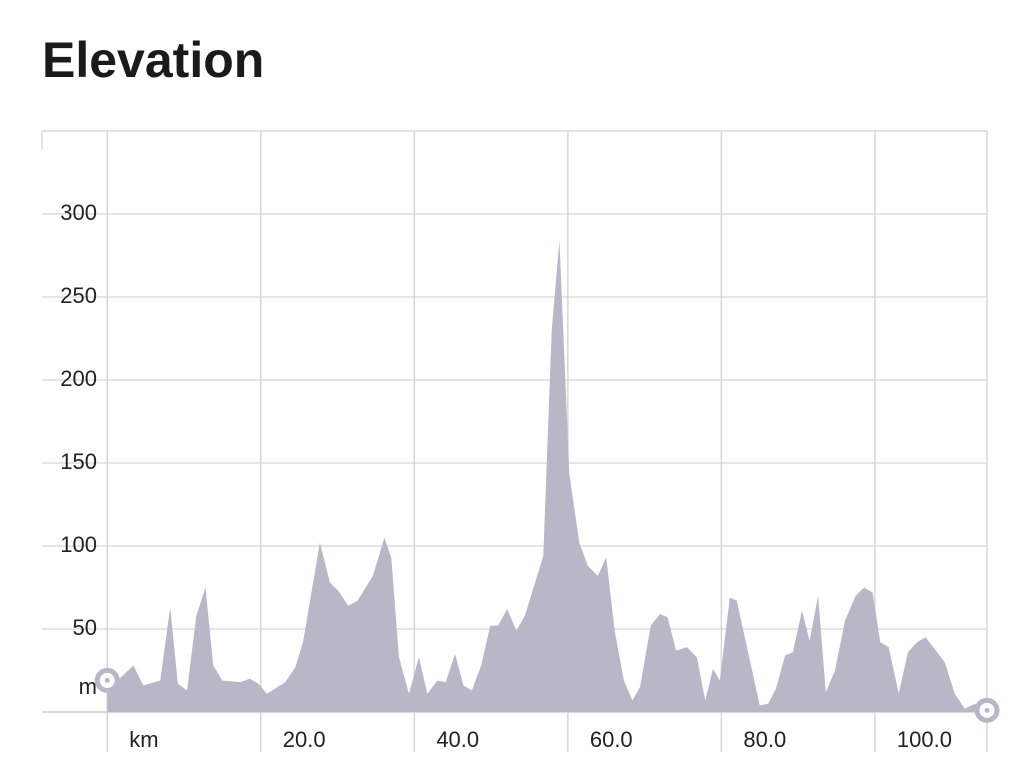  I want to click on x-tick-label: 80.0, so click(764, 739).